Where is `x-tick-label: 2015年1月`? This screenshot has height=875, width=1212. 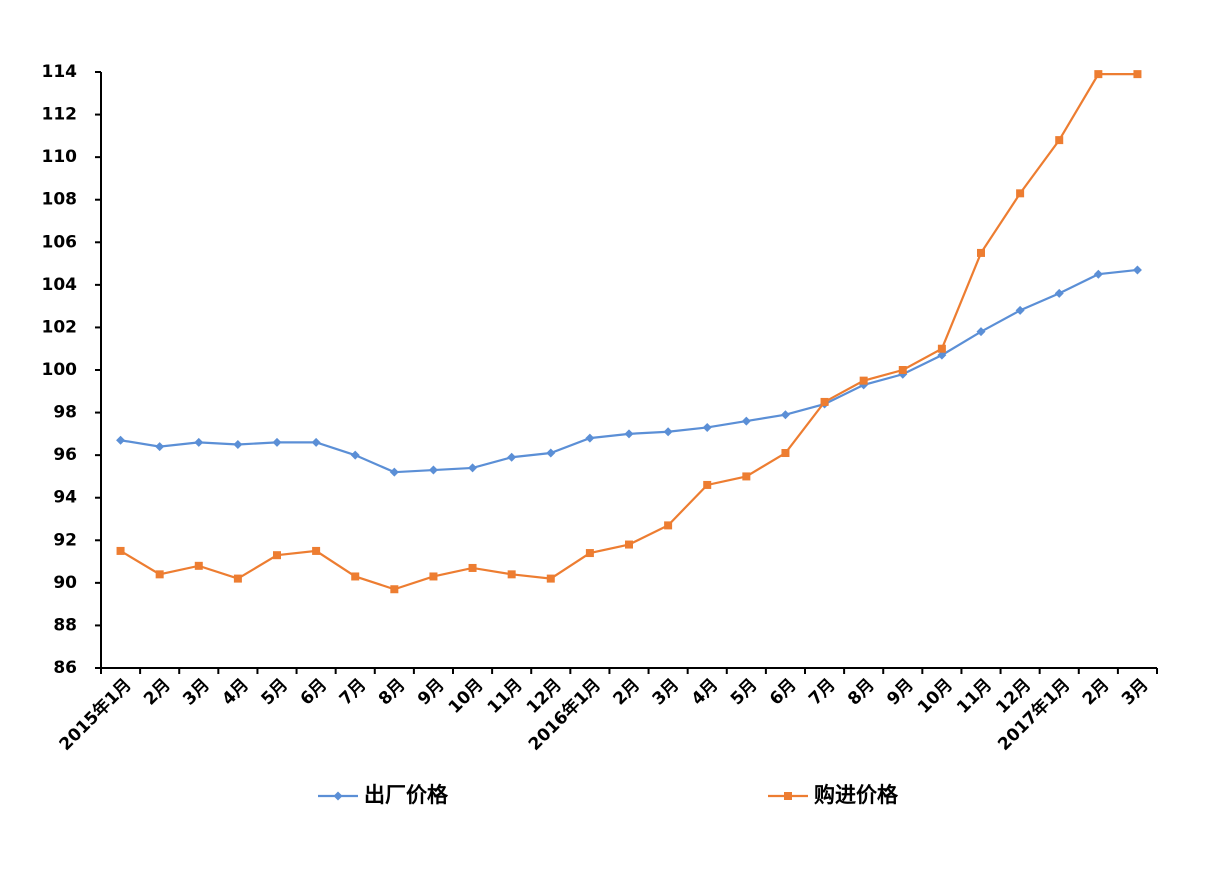 x-tick-label: 2015年1月 is located at coordinates (95, 714).